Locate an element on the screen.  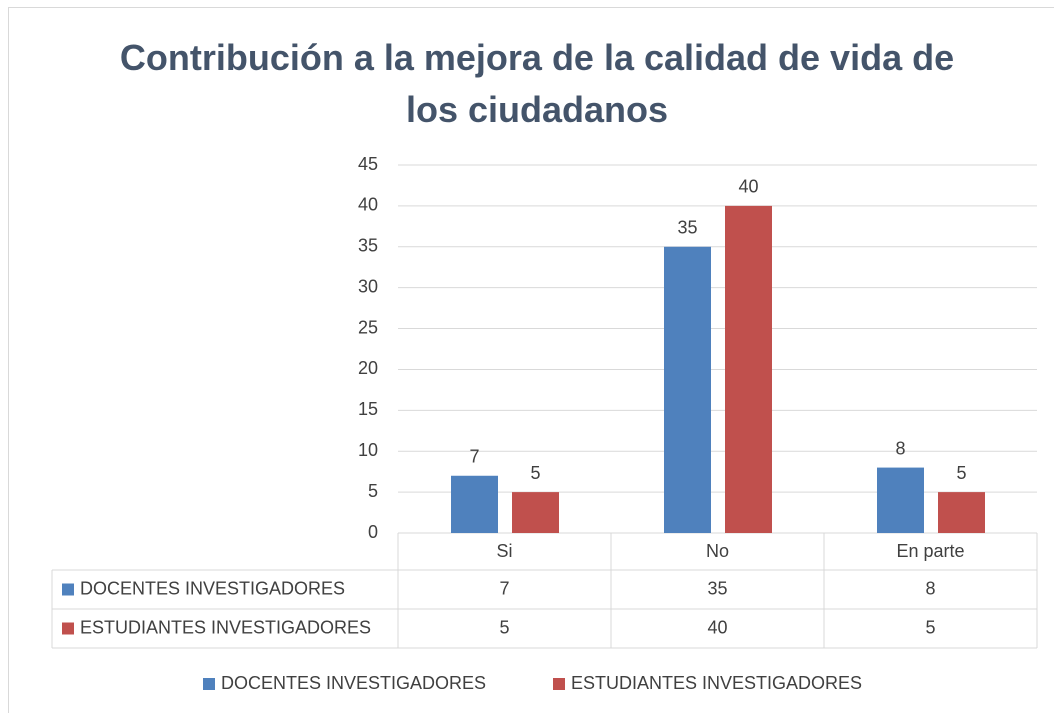
y-tick-label: 30 is located at coordinates (368, 286).